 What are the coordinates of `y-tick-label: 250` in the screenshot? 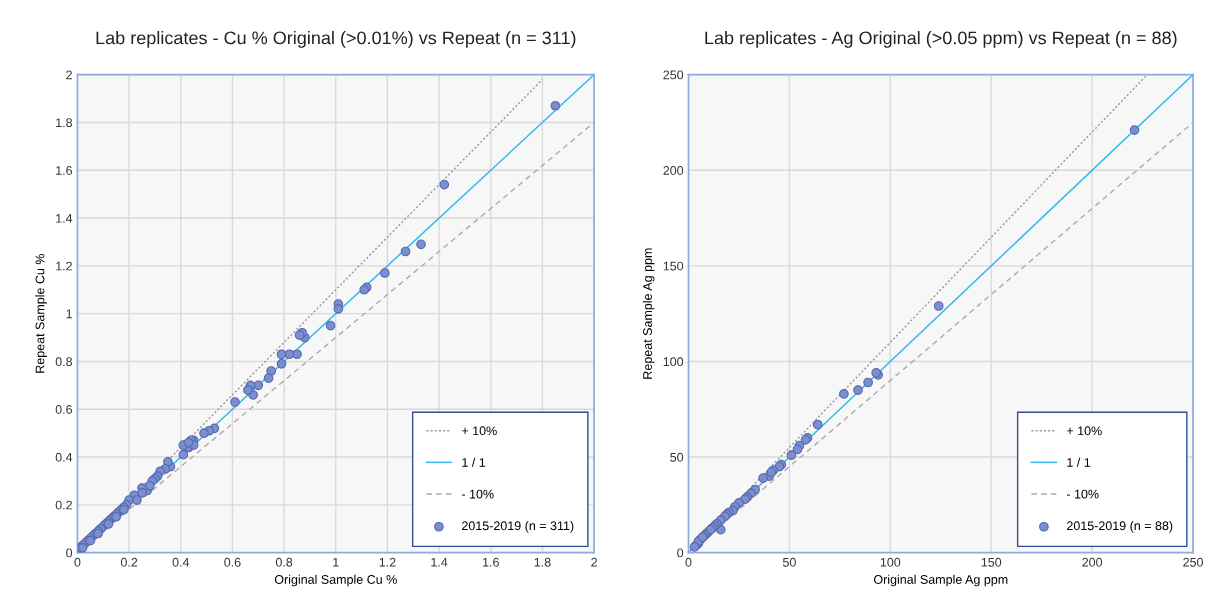 It's located at (673, 75).